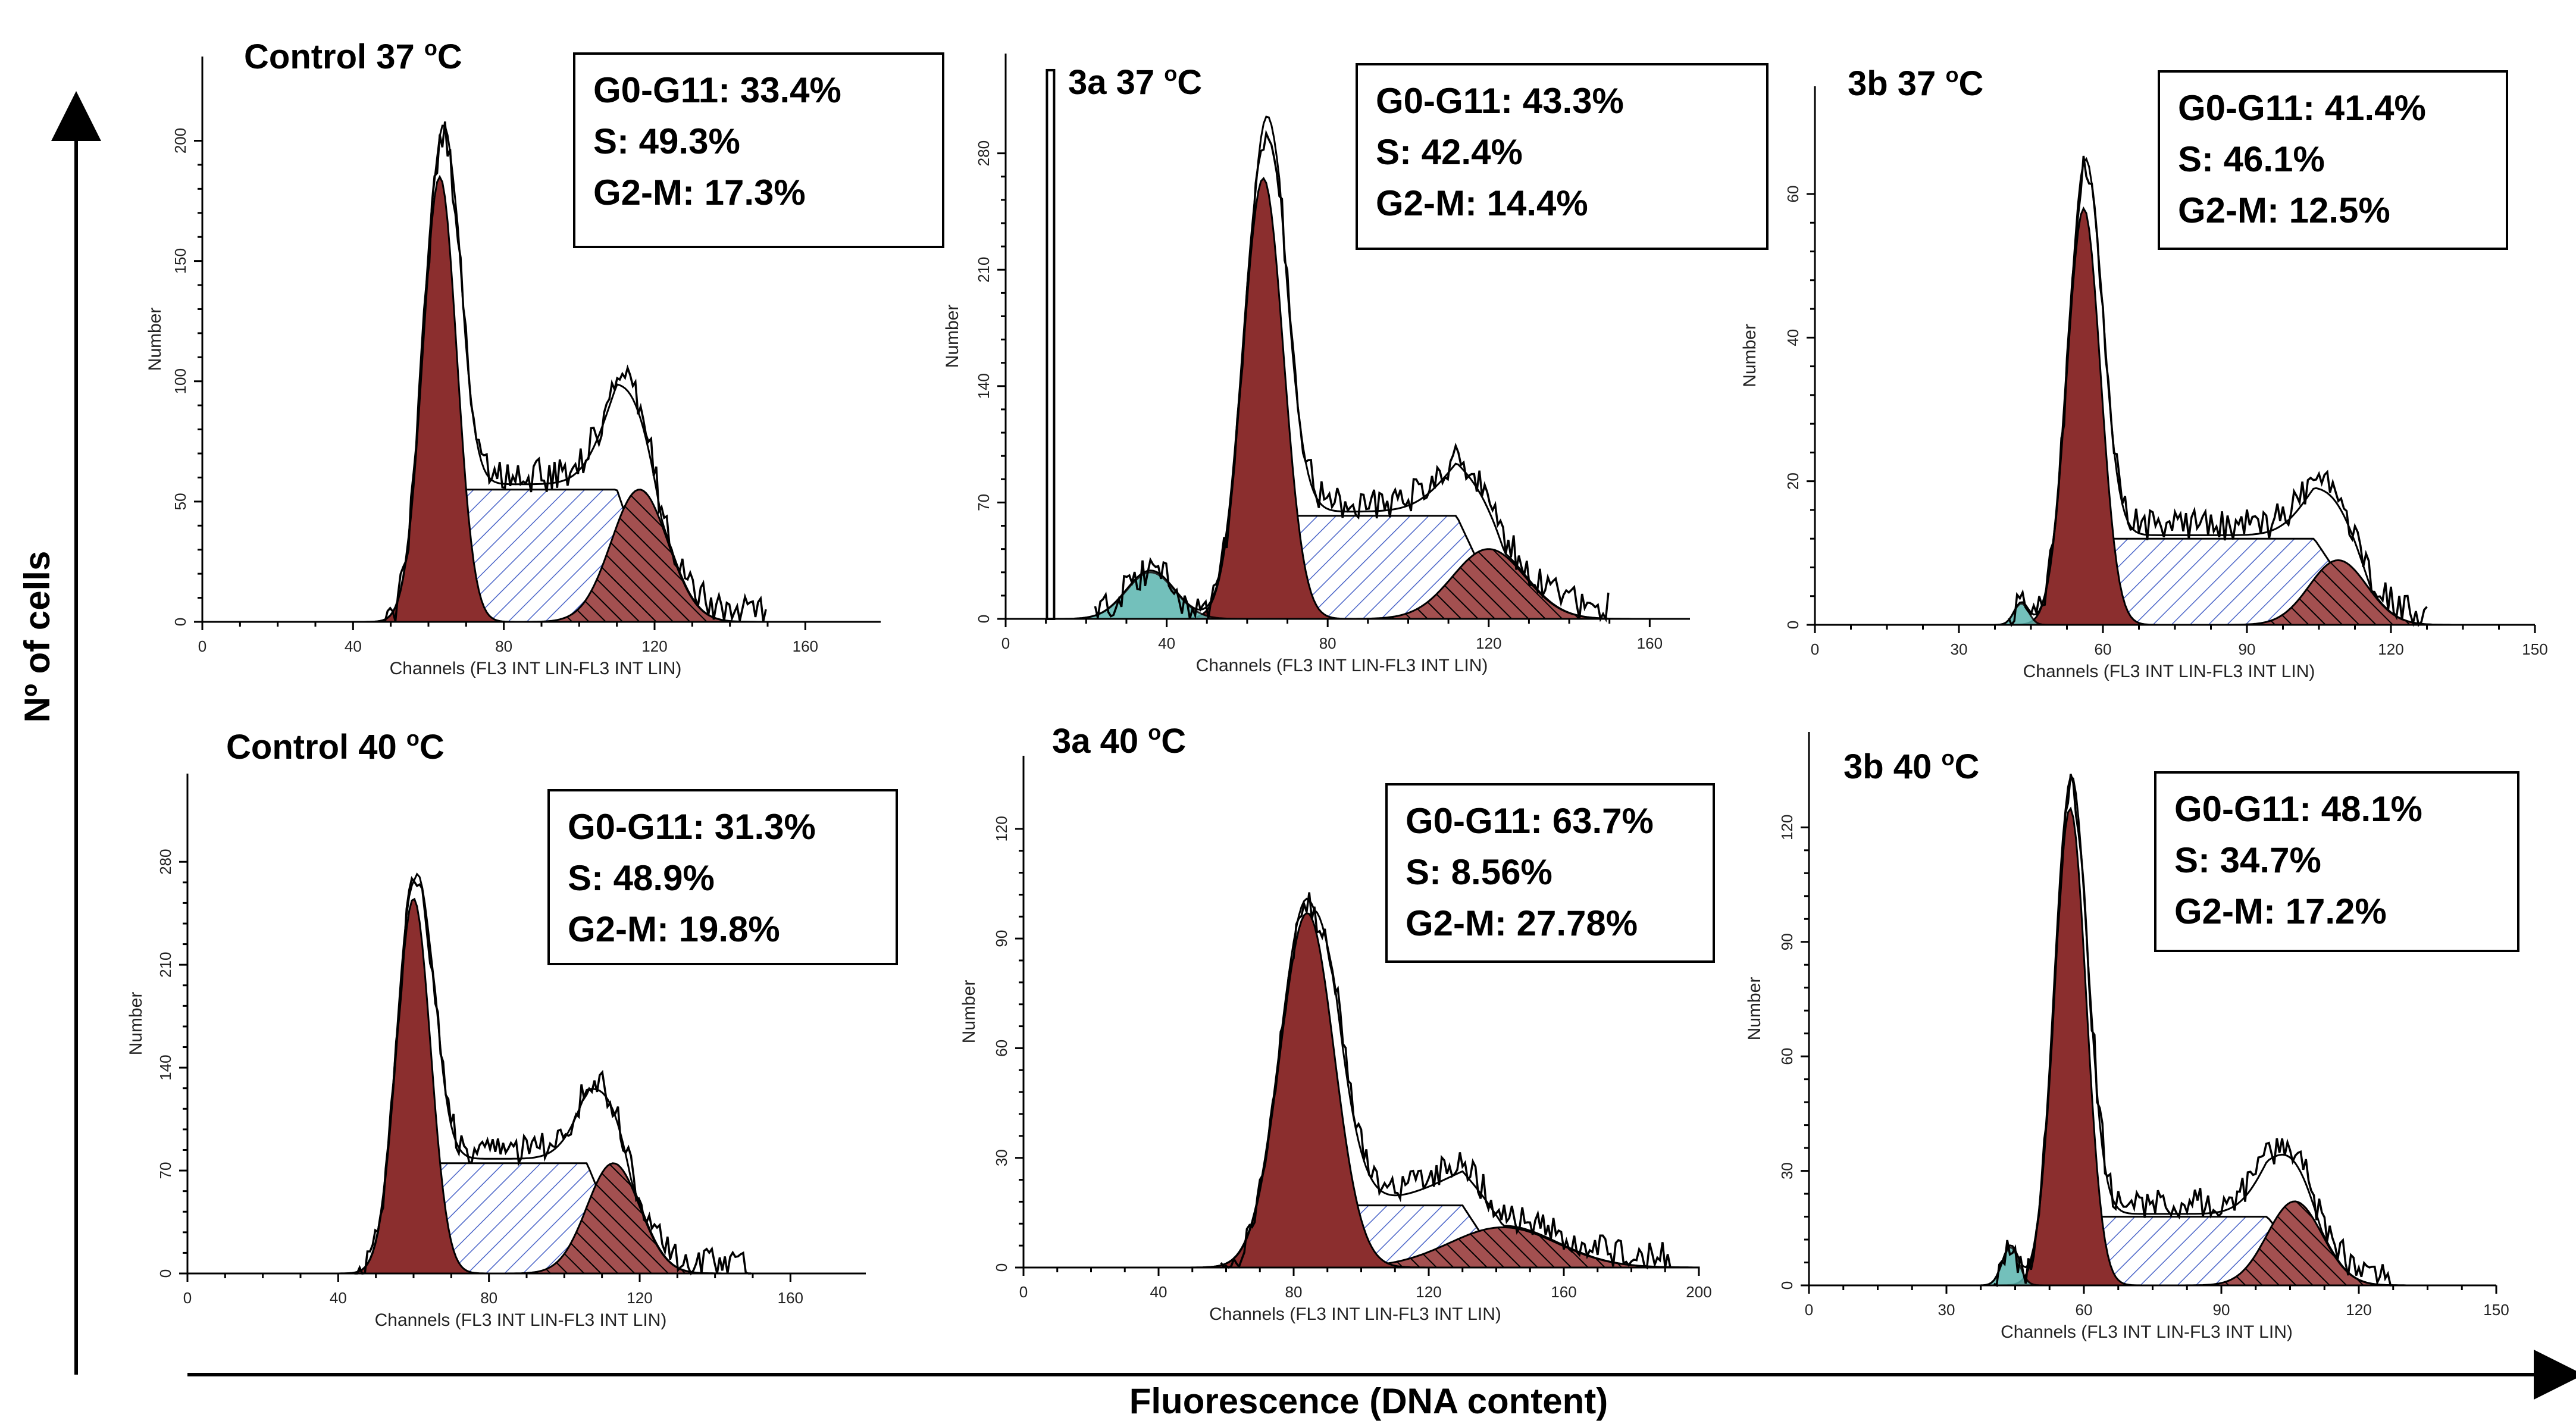 The height and width of the screenshot is (1427, 2576). Describe the element at coordinates (1500, 101) in the screenshot. I see `stats-line: G0-G11: 43.3%` at that location.